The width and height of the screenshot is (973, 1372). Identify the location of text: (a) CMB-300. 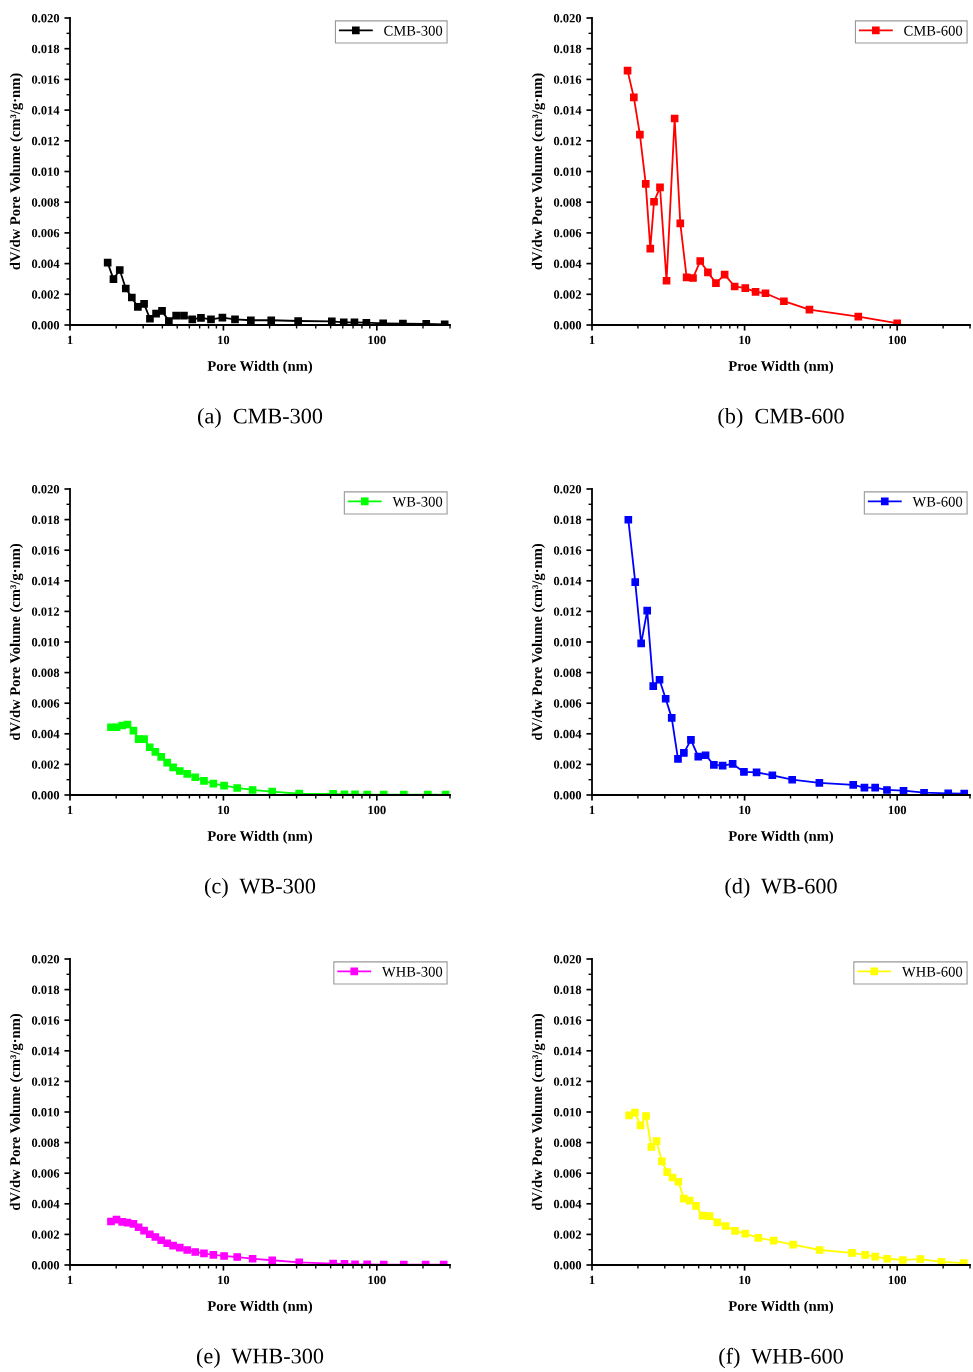
(260, 418).